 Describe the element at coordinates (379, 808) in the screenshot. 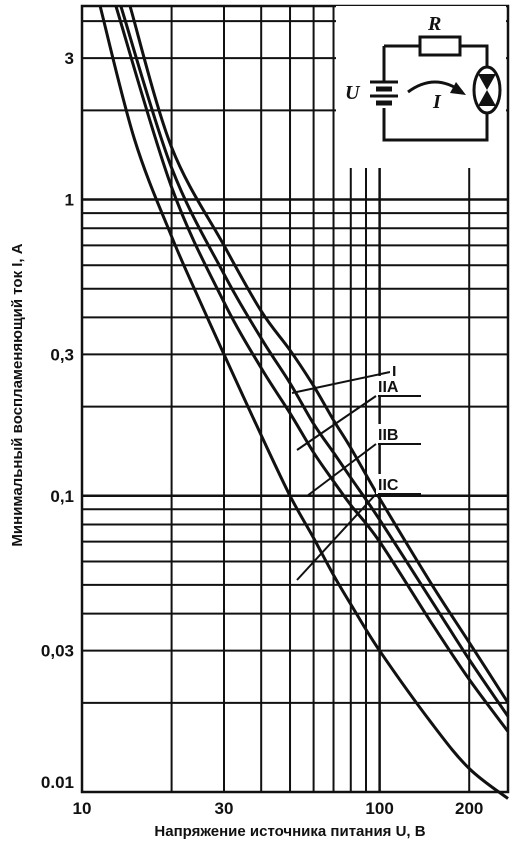

I see `x-tick-label: 100` at that location.